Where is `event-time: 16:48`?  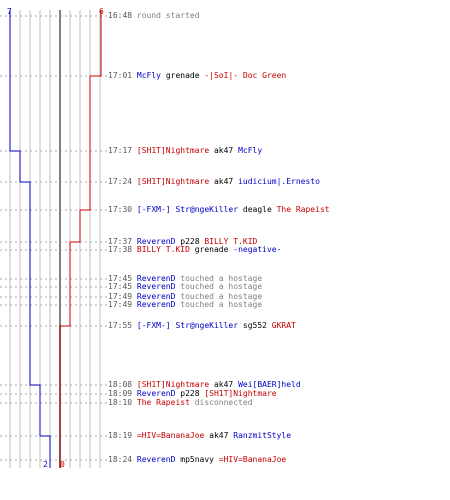
event-time: 16:48 is located at coordinates (122, 15).